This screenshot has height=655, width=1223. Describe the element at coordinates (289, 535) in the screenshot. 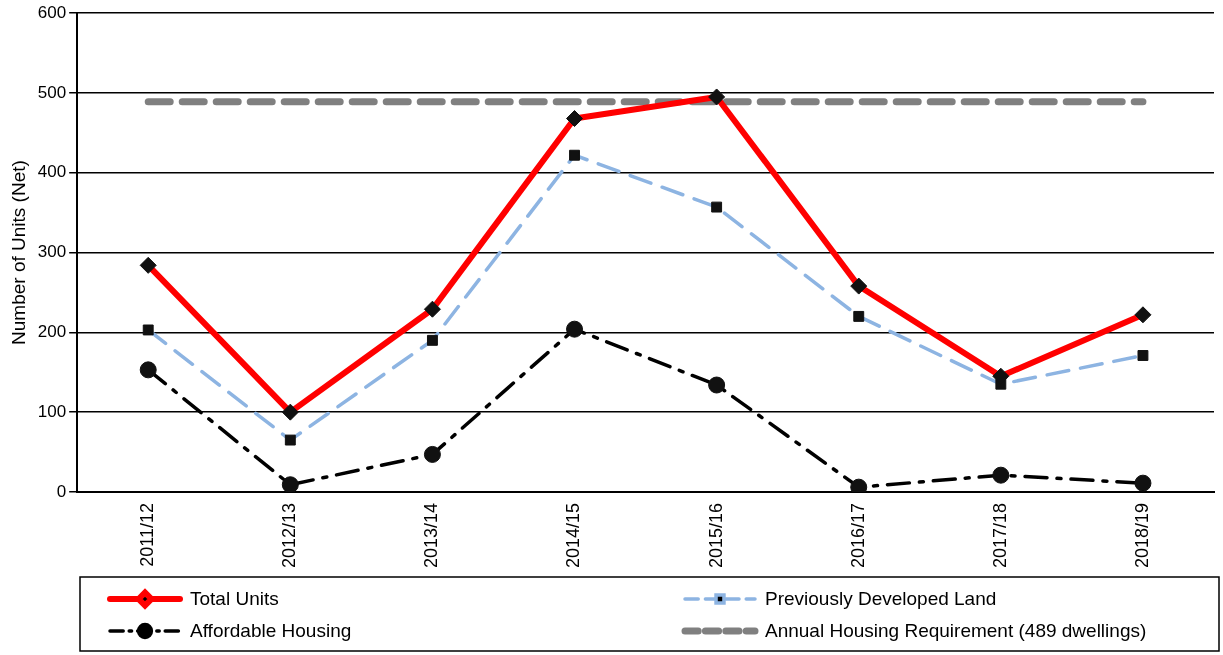

I see `x-tick-label: 2012/13` at that location.